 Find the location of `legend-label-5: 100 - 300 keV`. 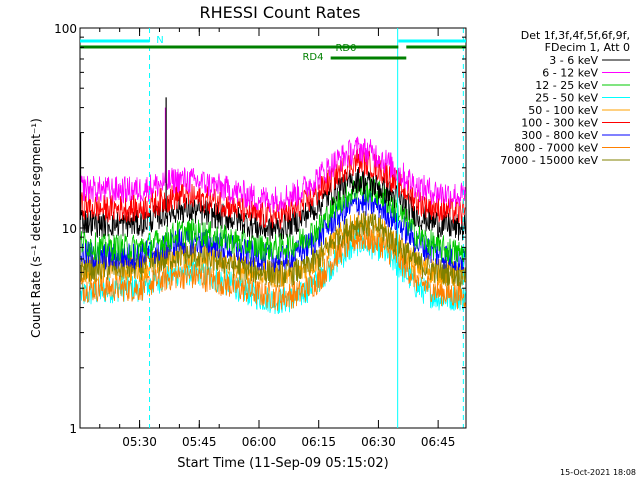

legend-label-5: 100 - 300 keV is located at coordinates (559, 123).